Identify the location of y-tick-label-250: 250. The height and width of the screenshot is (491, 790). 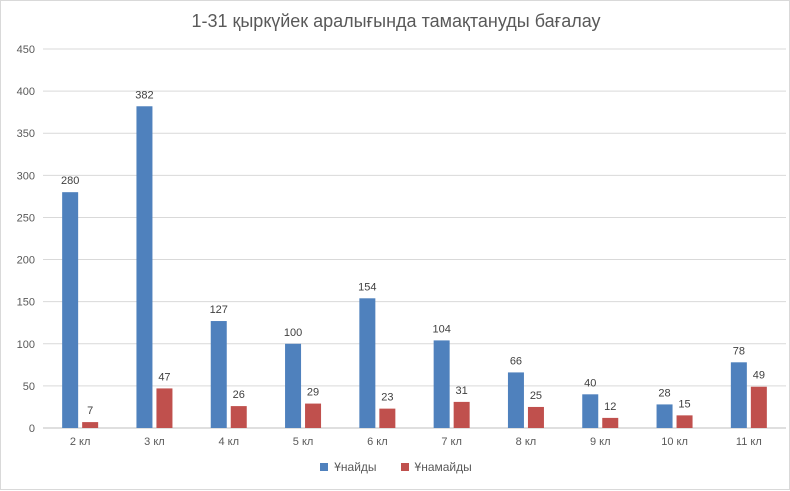
(26, 218).